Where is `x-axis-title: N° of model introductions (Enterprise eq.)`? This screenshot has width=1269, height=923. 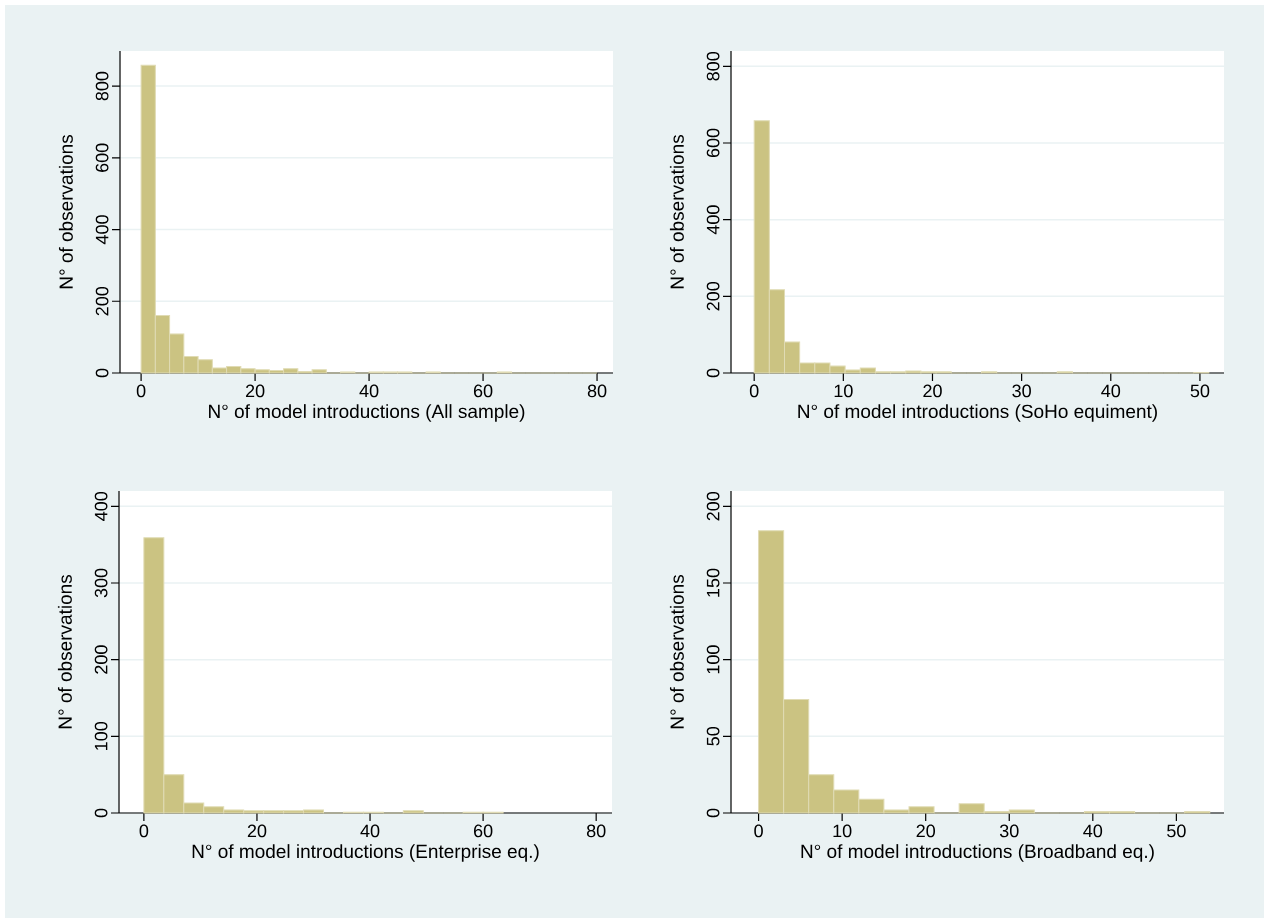 x-axis-title: N° of model introductions (Enterprise eq.) is located at coordinates (365, 853).